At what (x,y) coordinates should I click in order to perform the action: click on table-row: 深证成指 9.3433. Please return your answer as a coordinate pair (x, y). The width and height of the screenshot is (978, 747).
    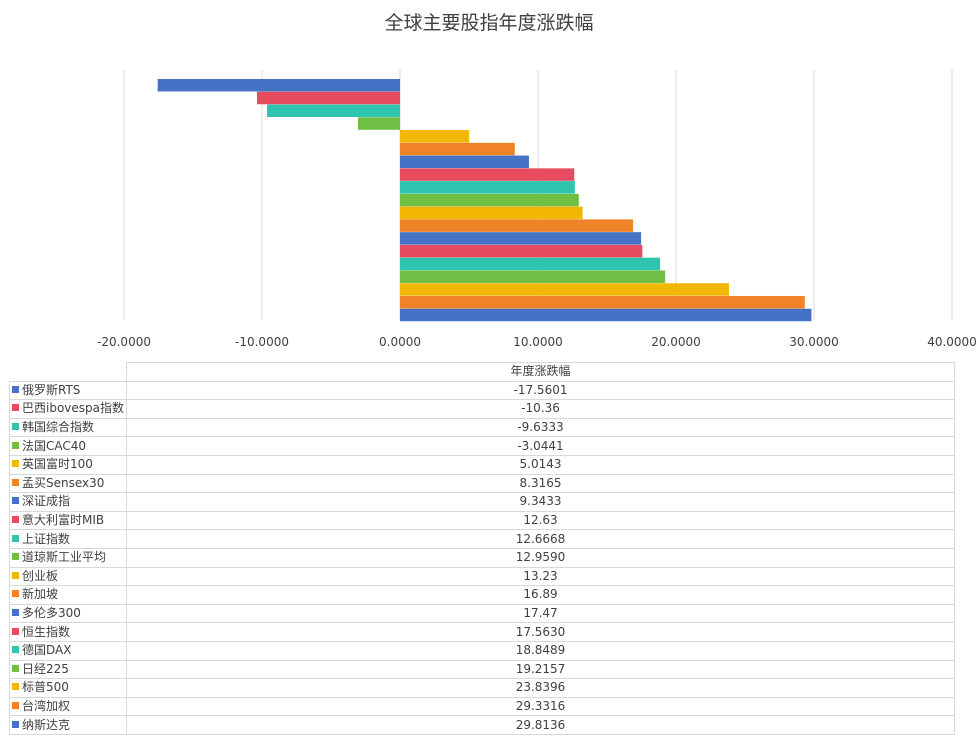
    Looking at the image, I should click on (482, 502).